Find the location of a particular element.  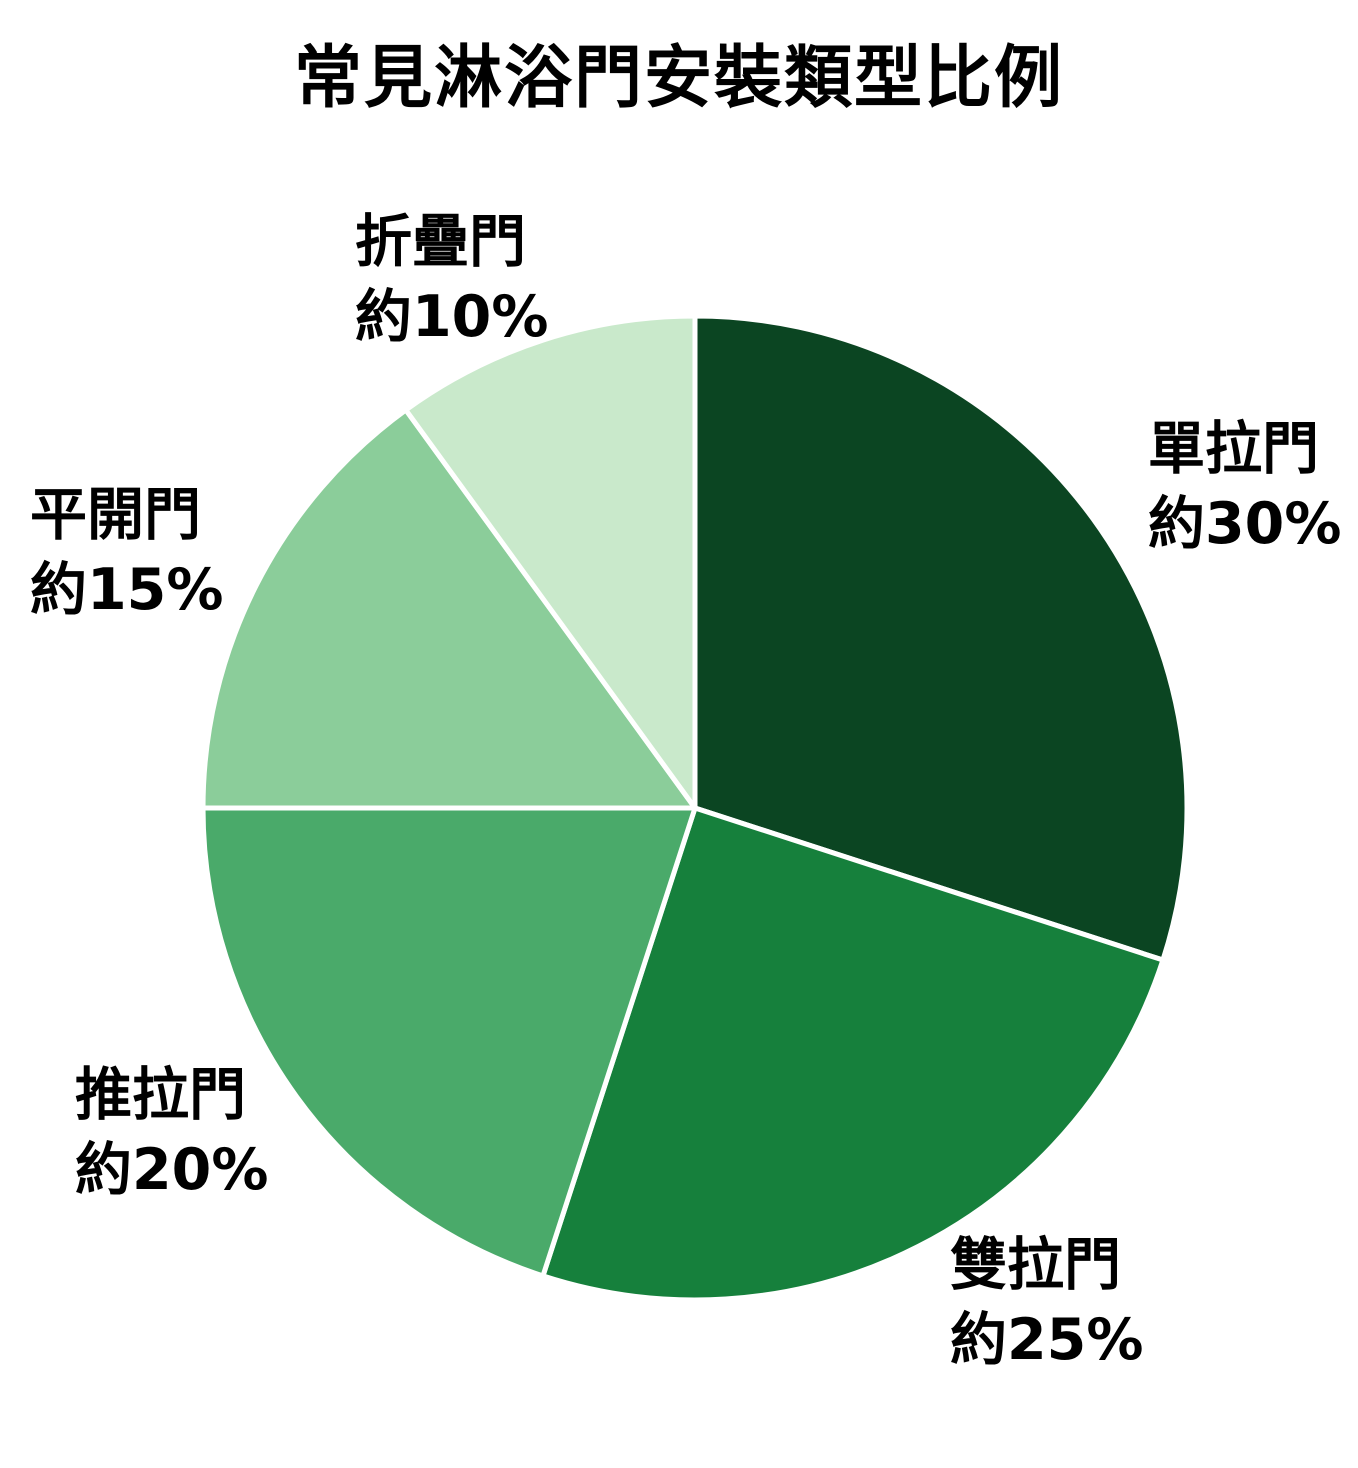

slice-label-value: 約20% is located at coordinates (172, 1170).